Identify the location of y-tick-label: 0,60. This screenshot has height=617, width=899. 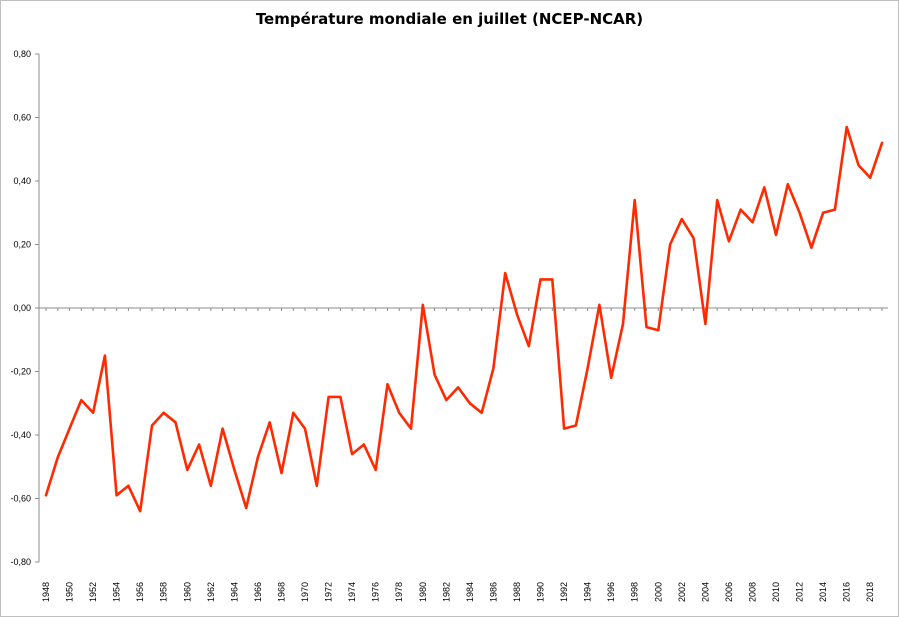
(22, 118).